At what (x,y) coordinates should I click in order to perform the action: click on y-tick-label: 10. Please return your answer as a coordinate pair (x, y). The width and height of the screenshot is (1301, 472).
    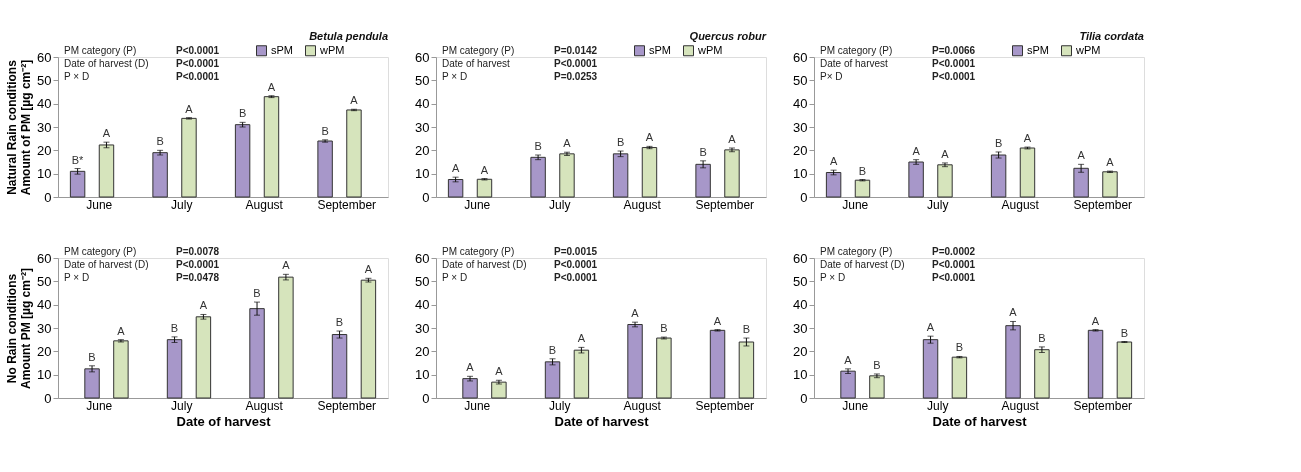
    Looking at the image, I should click on (44, 375).